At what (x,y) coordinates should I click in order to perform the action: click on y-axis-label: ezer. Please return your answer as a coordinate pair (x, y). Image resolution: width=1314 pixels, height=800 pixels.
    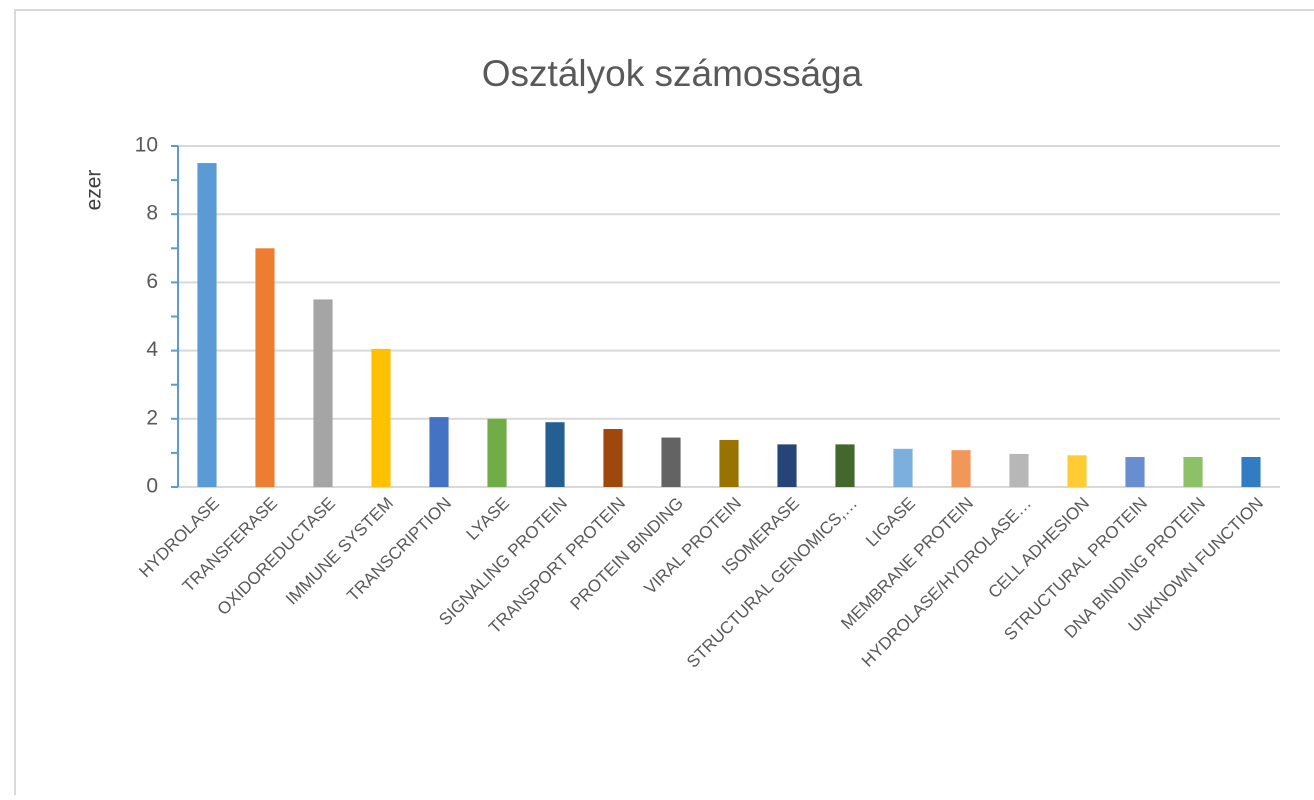
    Looking at the image, I should click on (94, 190).